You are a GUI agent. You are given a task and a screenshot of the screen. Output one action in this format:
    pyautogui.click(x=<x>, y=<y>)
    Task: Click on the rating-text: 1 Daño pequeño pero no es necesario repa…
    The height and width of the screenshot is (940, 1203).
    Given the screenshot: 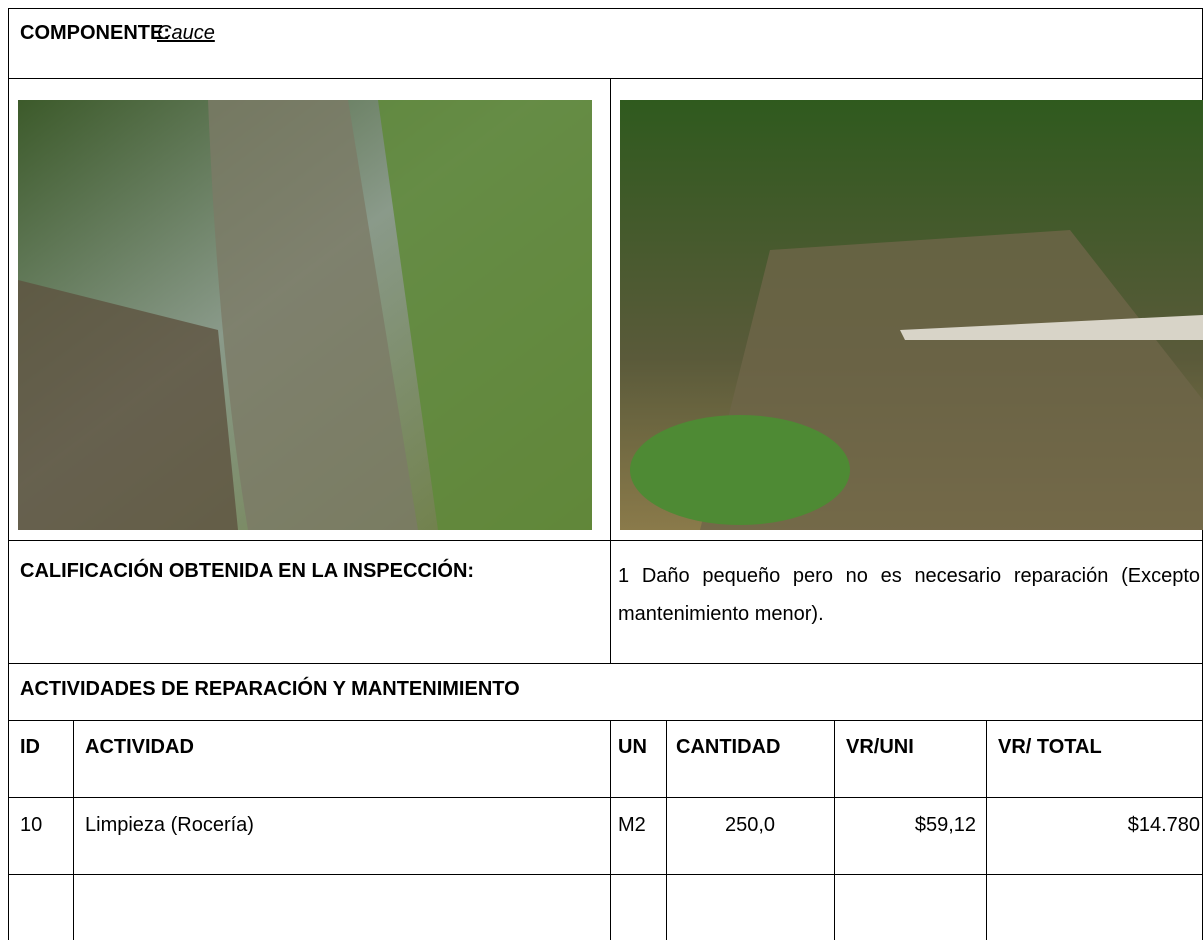 What is the action you would take?
    pyautogui.click(x=909, y=595)
    